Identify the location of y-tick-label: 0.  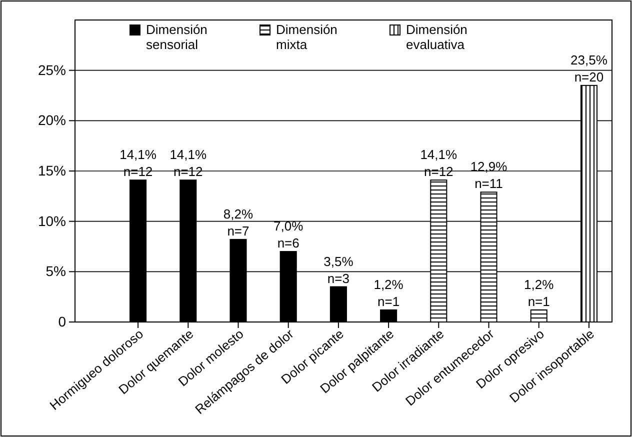
(62, 321).